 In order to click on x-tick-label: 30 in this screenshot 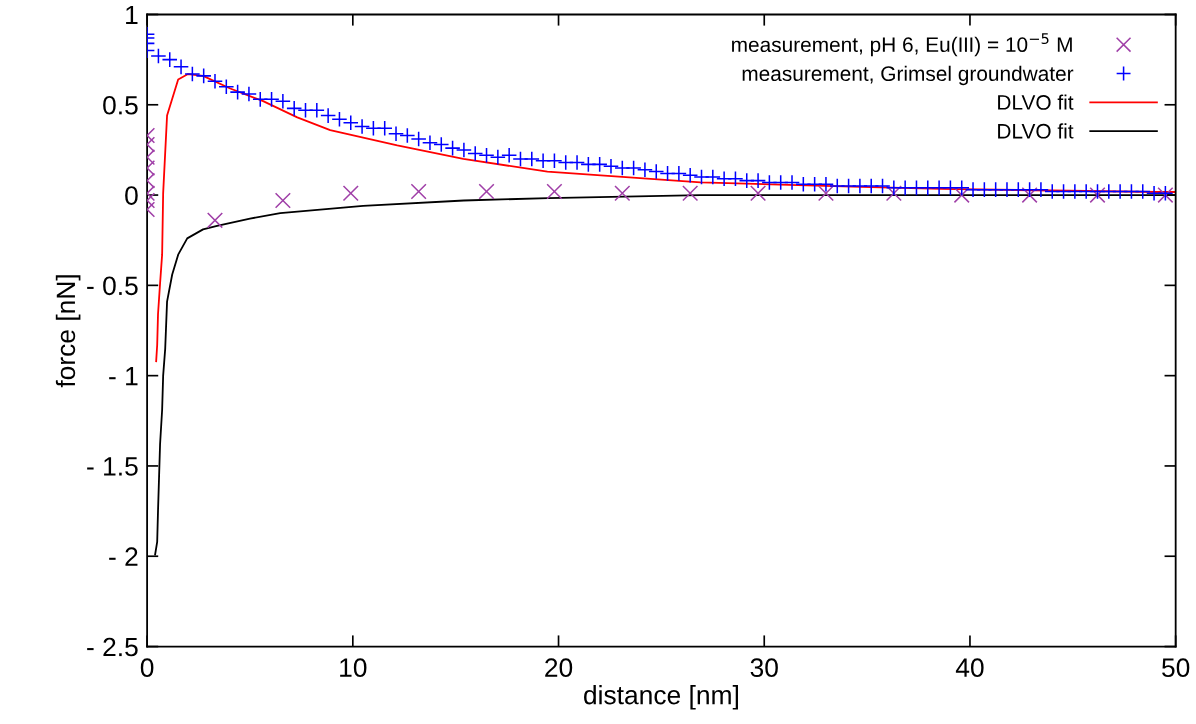, I will do `click(764, 668)`.